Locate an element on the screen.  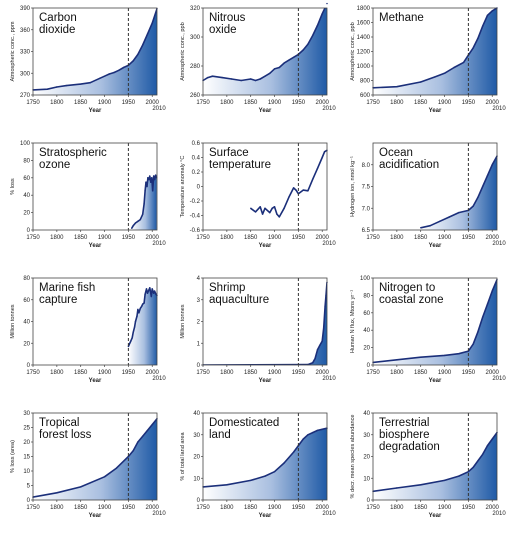
series-line-biosphere is located at coordinates (435, 462).